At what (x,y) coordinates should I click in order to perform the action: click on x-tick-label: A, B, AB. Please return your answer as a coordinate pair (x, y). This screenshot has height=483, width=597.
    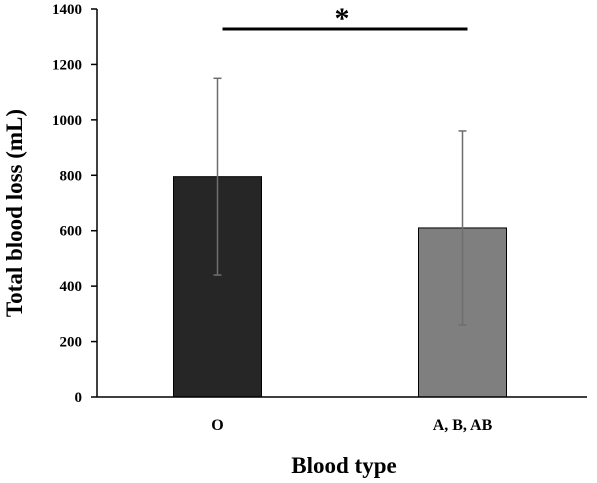
    Looking at the image, I should click on (463, 425).